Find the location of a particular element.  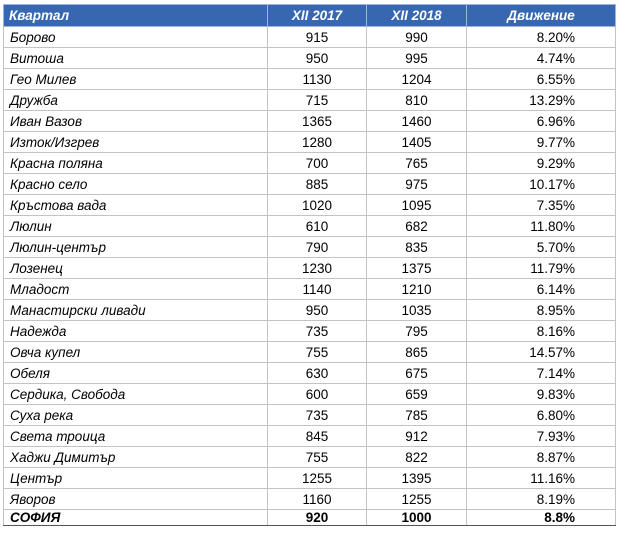

change-cell: 11.80% is located at coordinates (541, 226).